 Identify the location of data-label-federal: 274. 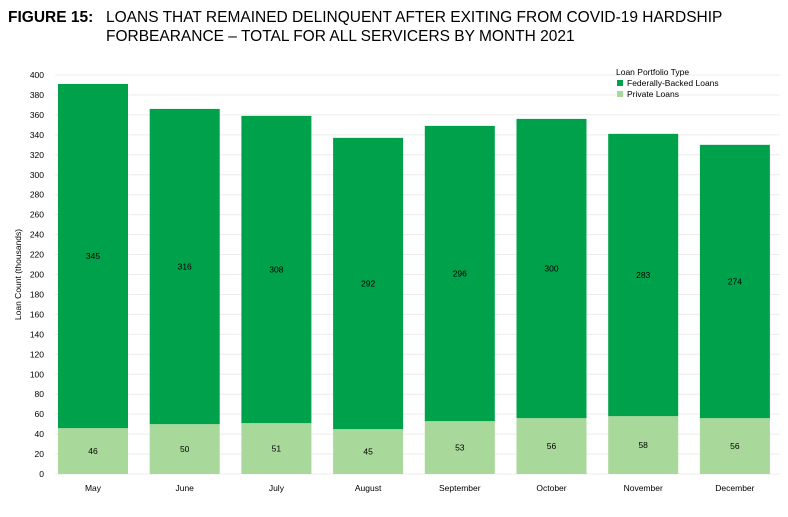
(735, 281).